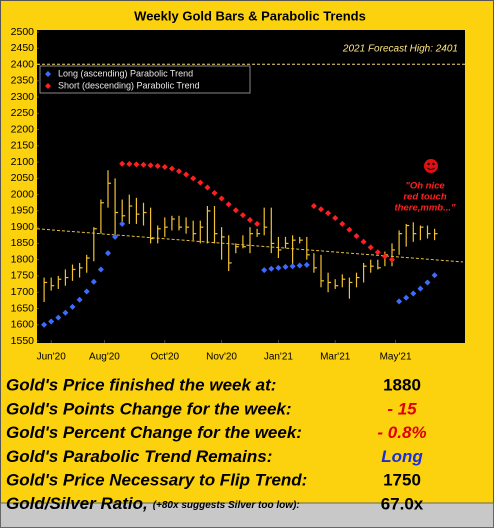 The width and height of the screenshot is (494, 528). What do you see at coordinates (396, 357) in the screenshot?
I see `x-tick-label: May'21` at bounding box center [396, 357].